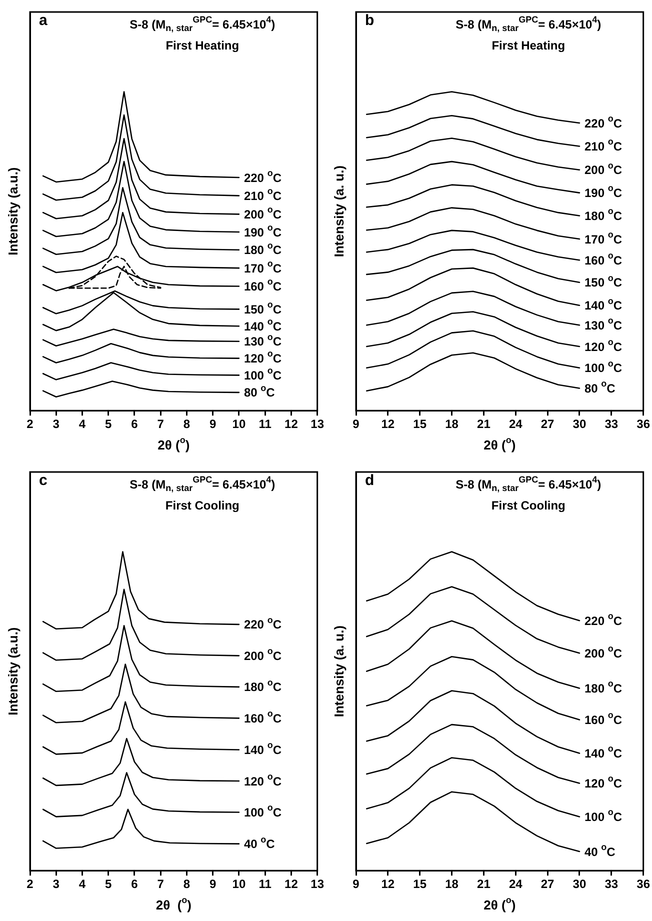 This screenshot has height=921, width=652. I want to click on text: d, so click(369, 481).